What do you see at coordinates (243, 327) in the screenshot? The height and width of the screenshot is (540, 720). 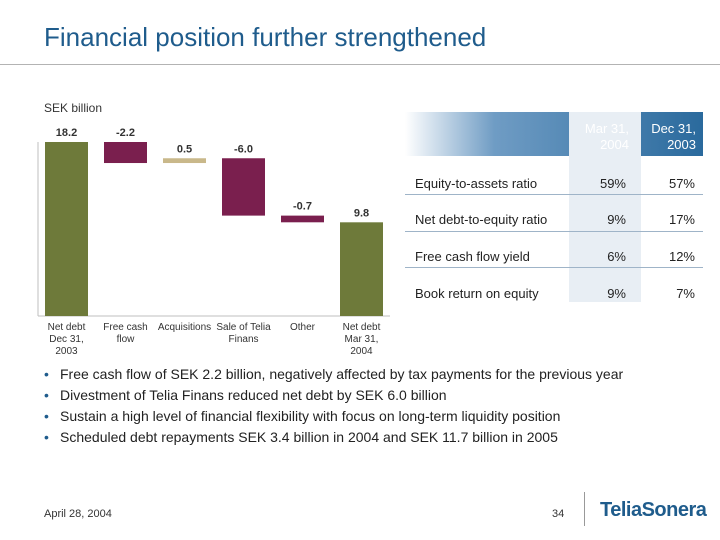 I see `category-label-line: Sale of Telia` at bounding box center [243, 327].